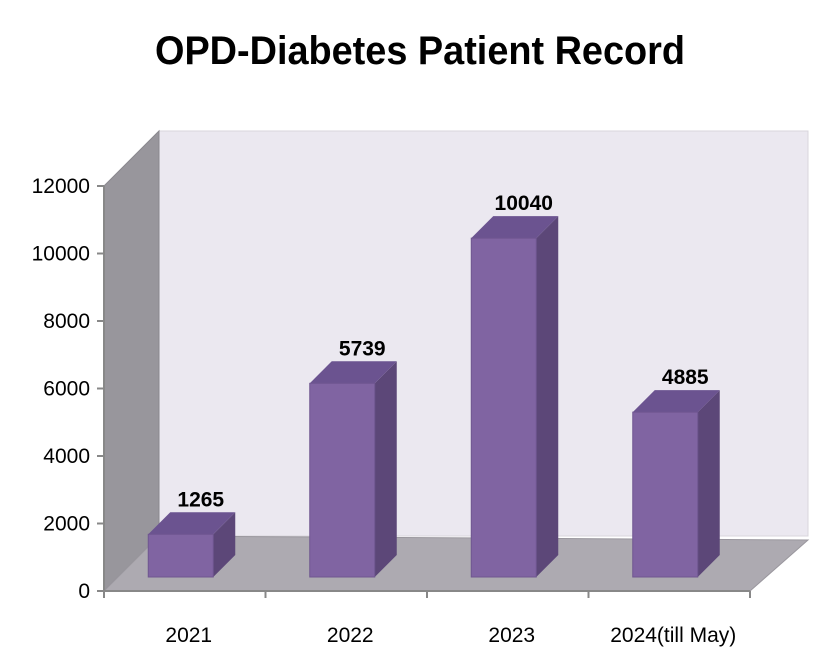 The height and width of the screenshot is (664, 839). Describe the element at coordinates (188, 635) in the screenshot. I see `x-tick-label: 2021` at that location.